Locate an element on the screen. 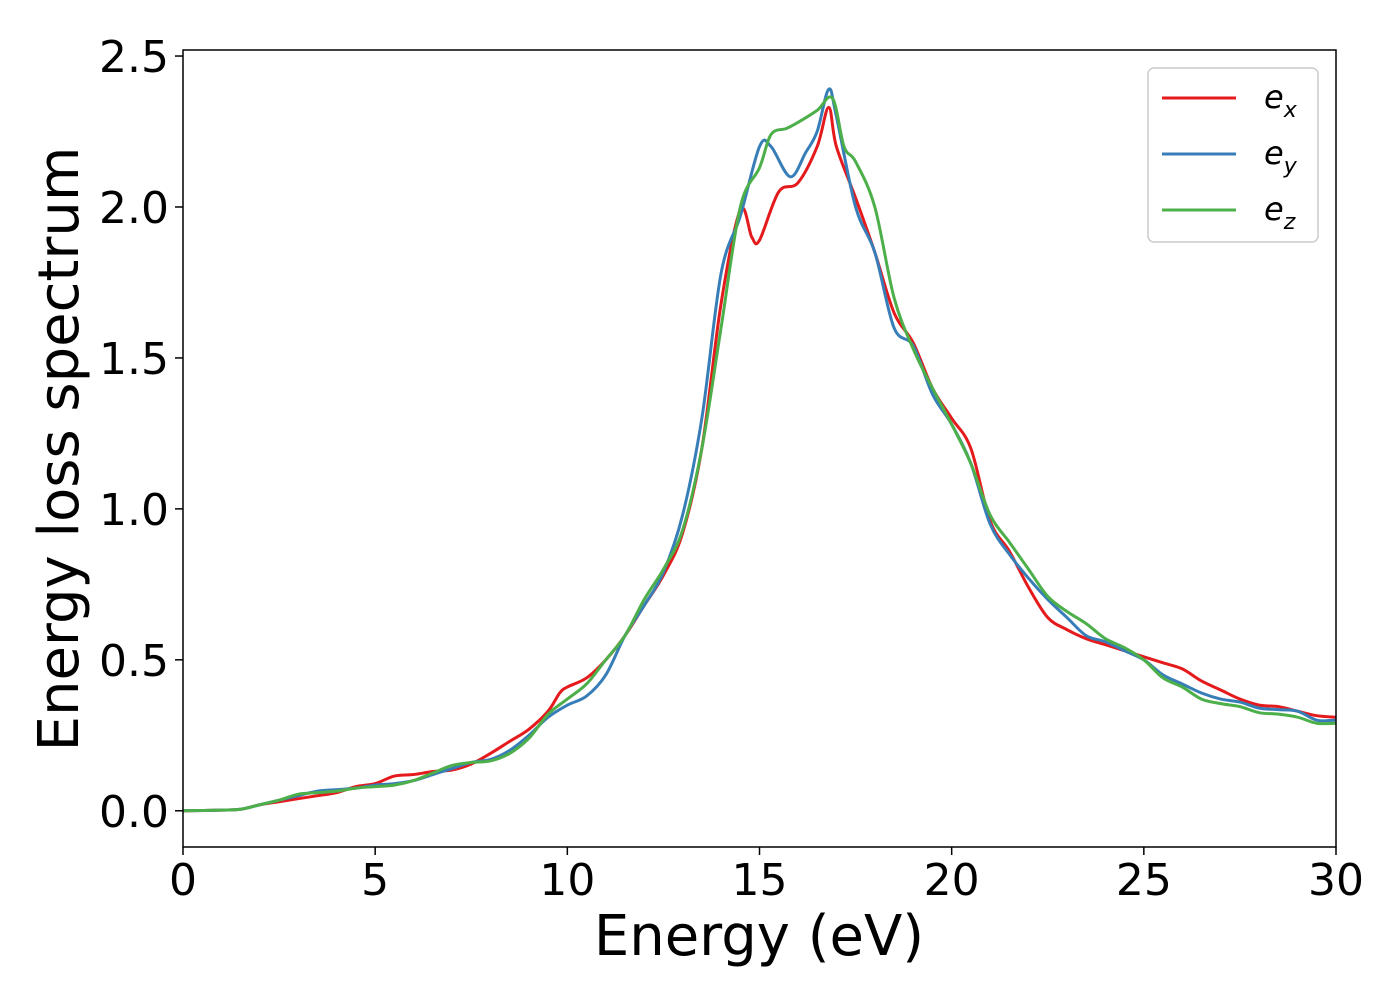  y-tick-label: 2.0 is located at coordinates (134, 208).